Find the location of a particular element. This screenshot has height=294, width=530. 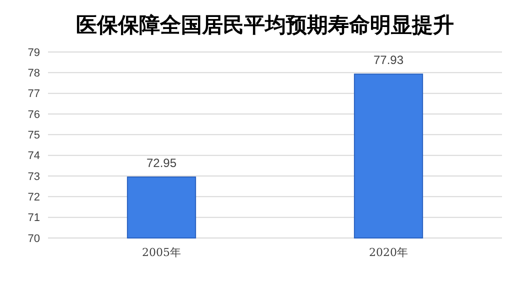

x-tick-label: 2005年 is located at coordinates (161, 252).